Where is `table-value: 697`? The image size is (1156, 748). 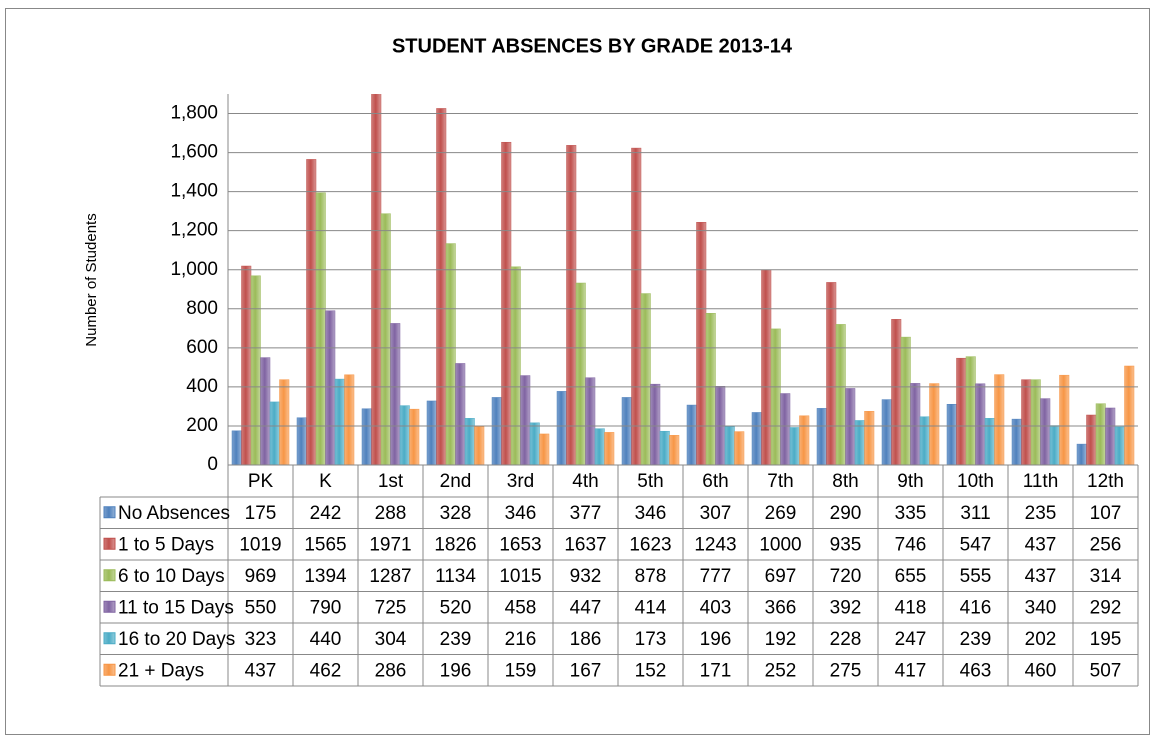
table-value: 697 is located at coordinates (781, 576).